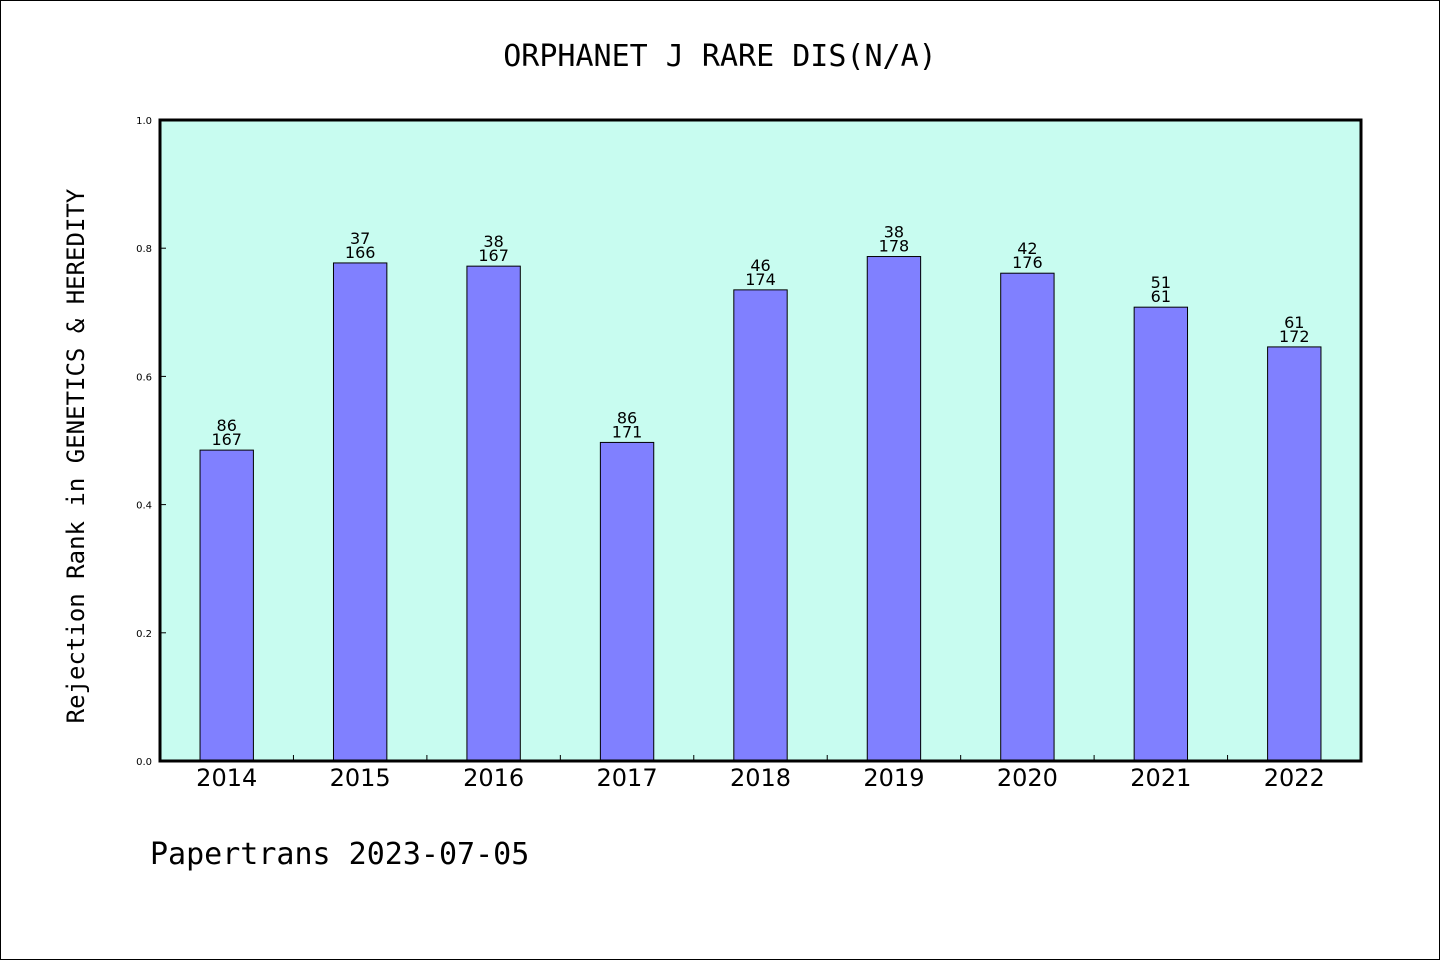 The image size is (1440, 960). Describe the element at coordinates (1160, 778) in the screenshot. I see `x-tick-label: 2021` at that location.